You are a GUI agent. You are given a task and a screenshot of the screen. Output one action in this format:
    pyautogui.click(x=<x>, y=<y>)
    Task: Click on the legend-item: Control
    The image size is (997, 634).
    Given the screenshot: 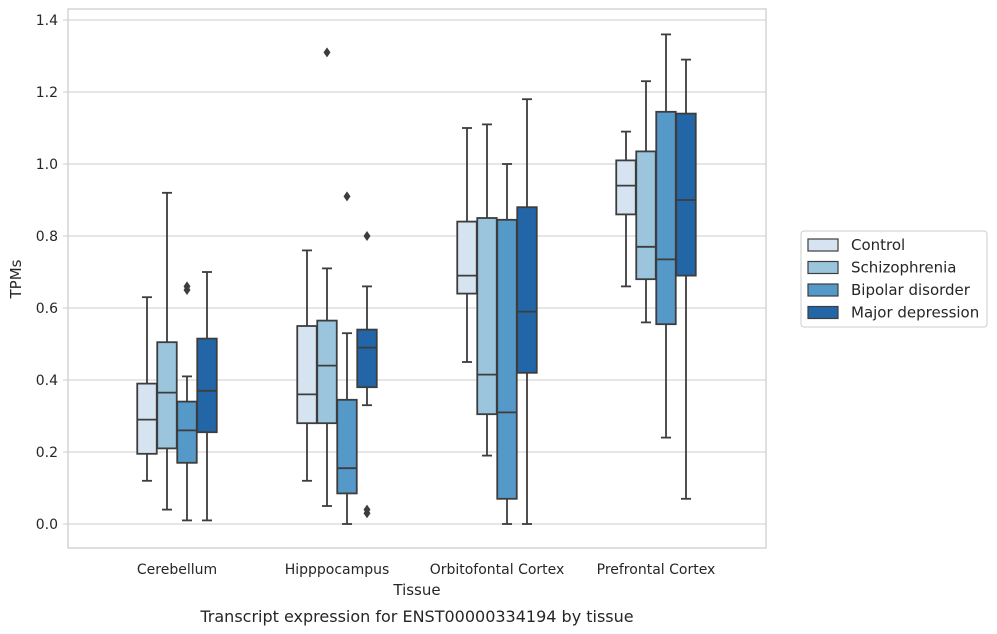 What is the action you would take?
    pyautogui.click(x=856, y=245)
    